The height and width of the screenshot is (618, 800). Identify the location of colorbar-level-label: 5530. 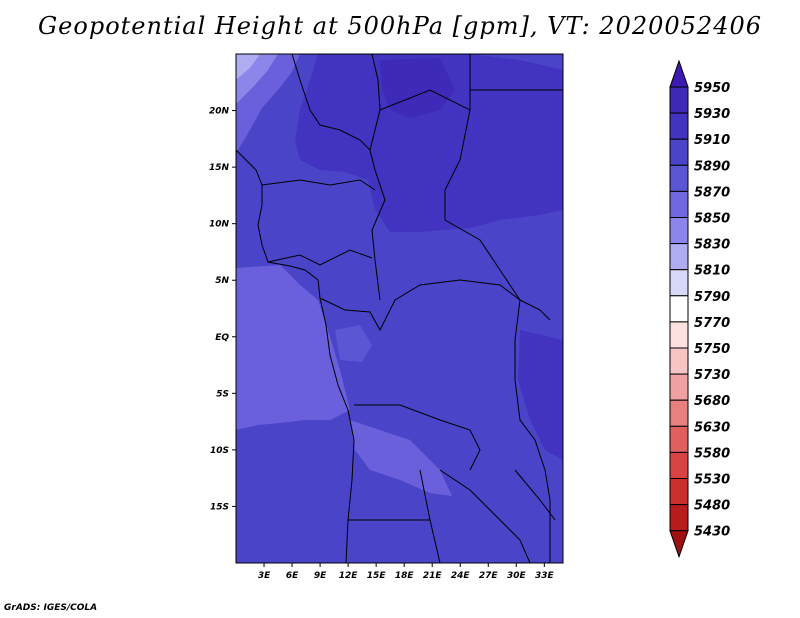
(712, 480).